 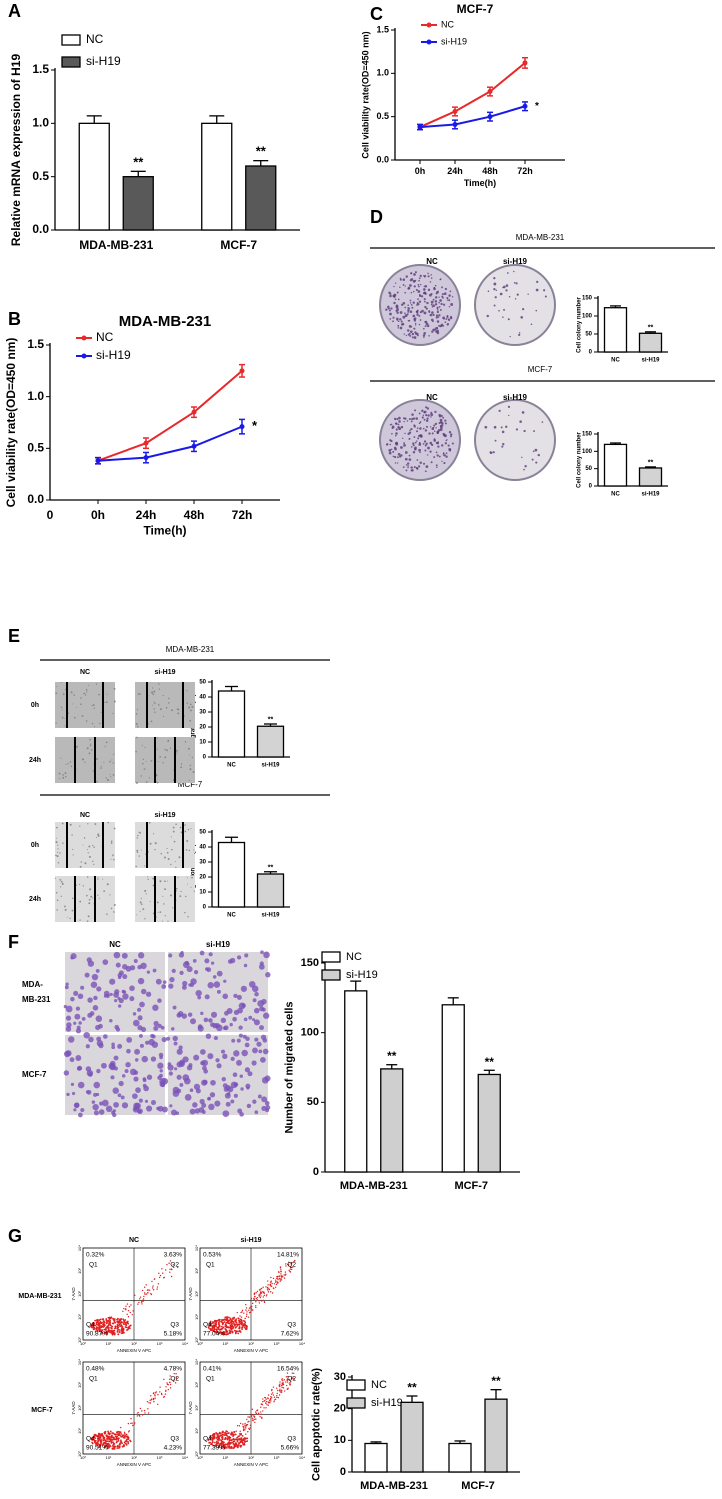 I want to click on flow-tick: 10⁰, so click(x=79, y=1454).